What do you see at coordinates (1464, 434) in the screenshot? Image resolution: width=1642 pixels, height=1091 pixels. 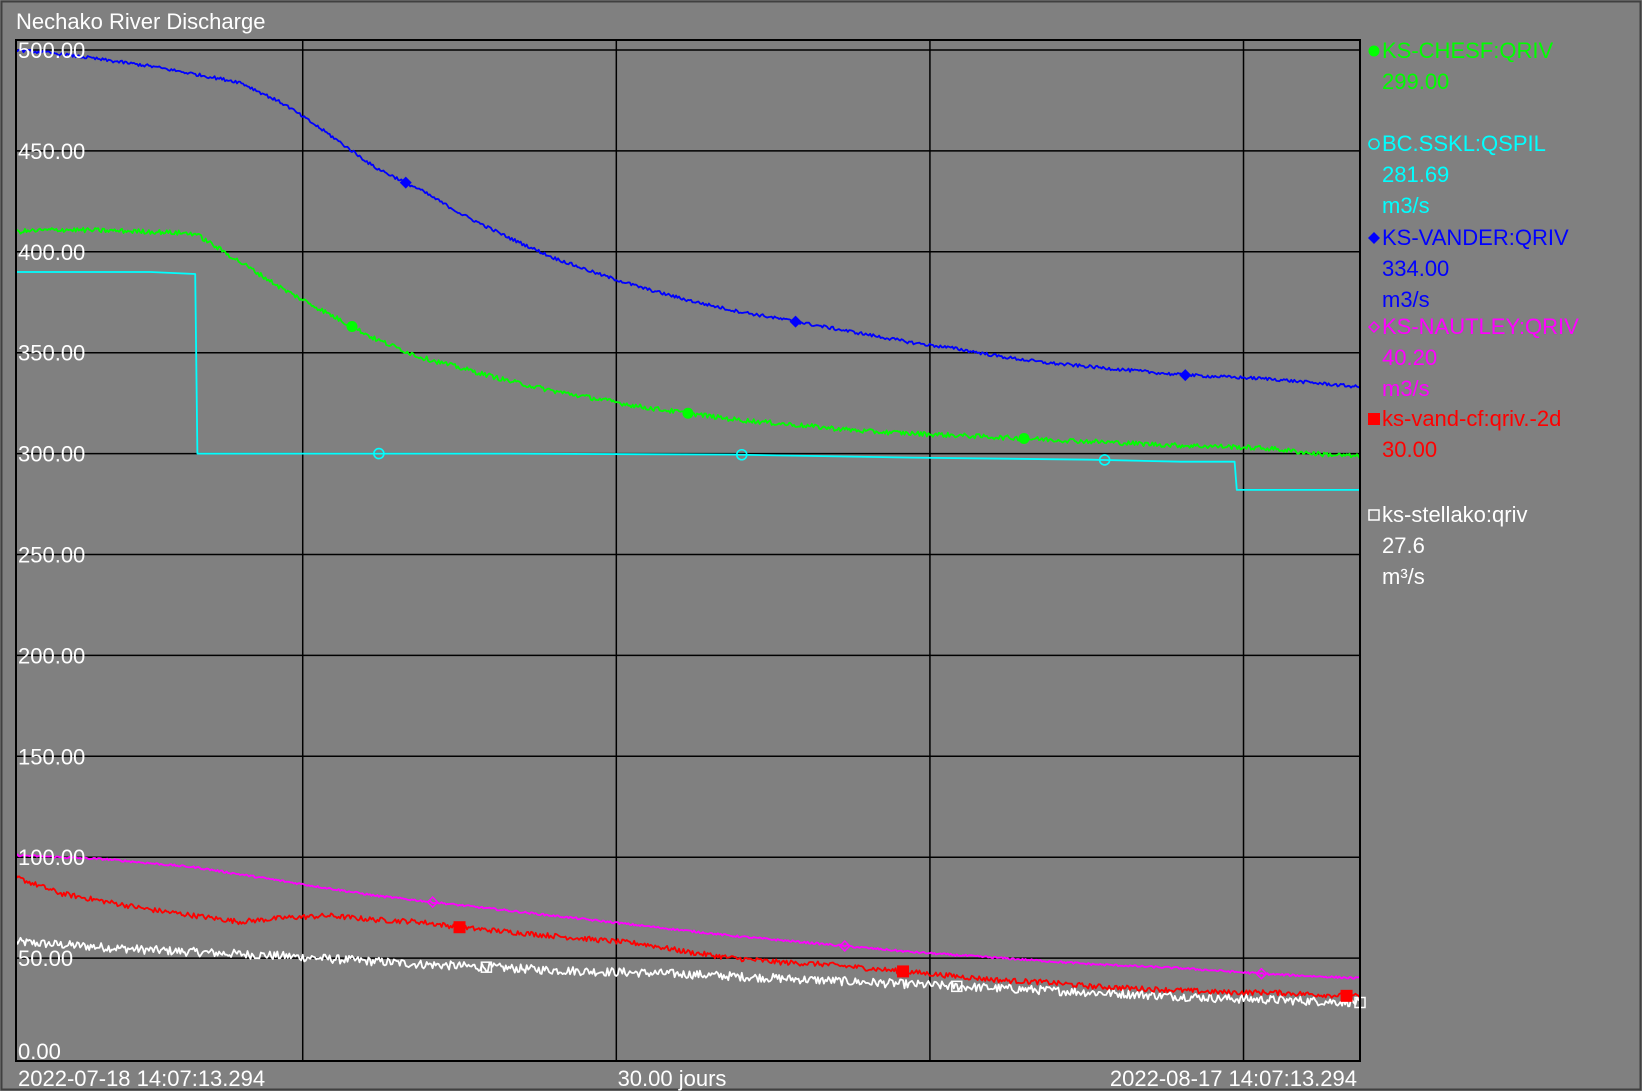 I see `legend-entry-ks-vand-cf-qriv-2d: ks-vand-cf:qriv.-2d 30.00` at bounding box center [1464, 434].